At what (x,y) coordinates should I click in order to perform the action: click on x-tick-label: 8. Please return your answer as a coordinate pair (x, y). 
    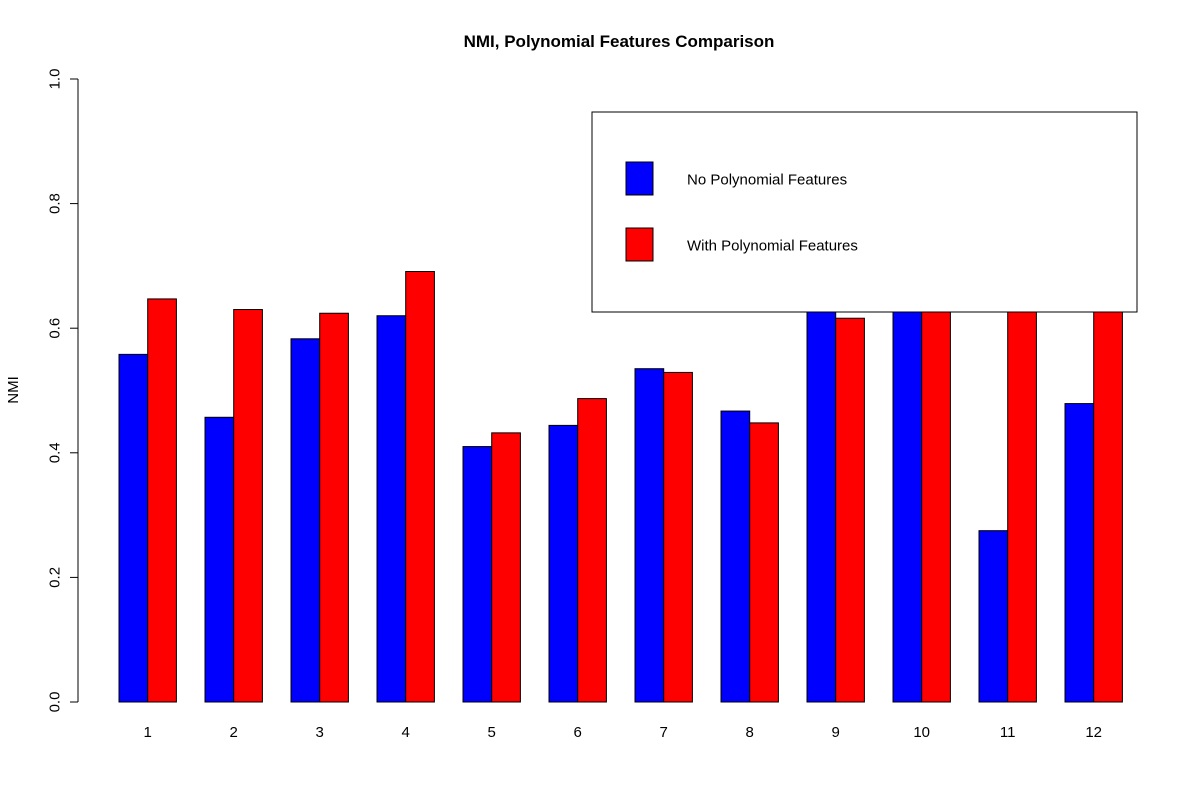
    Looking at the image, I should click on (750, 732).